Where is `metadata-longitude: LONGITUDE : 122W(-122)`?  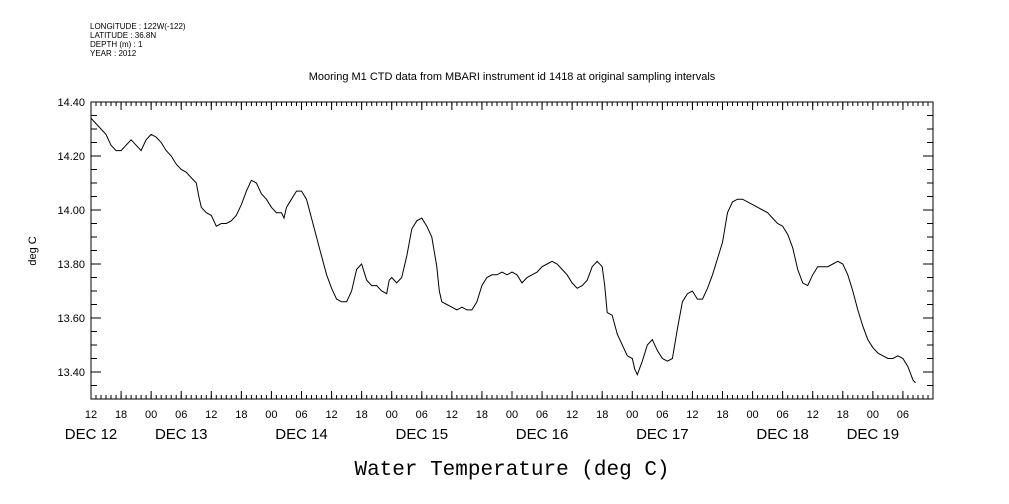 metadata-longitude: LONGITUDE : 122W(-122) is located at coordinates (138, 26).